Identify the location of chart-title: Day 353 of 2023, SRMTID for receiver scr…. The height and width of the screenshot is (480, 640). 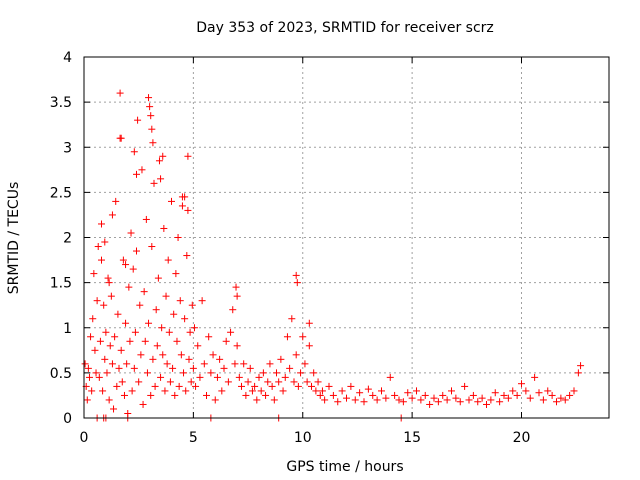
(345, 28).